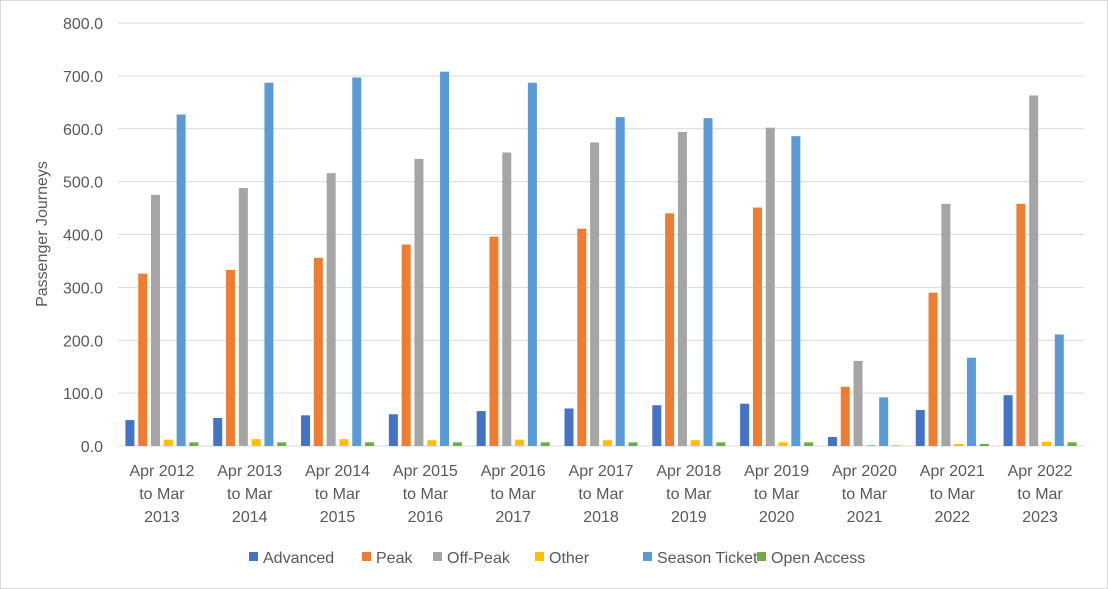 The height and width of the screenshot is (589, 1108). I want to click on x-tick-label: Apr 2022 to Mar 2023, so click(1040, 494).